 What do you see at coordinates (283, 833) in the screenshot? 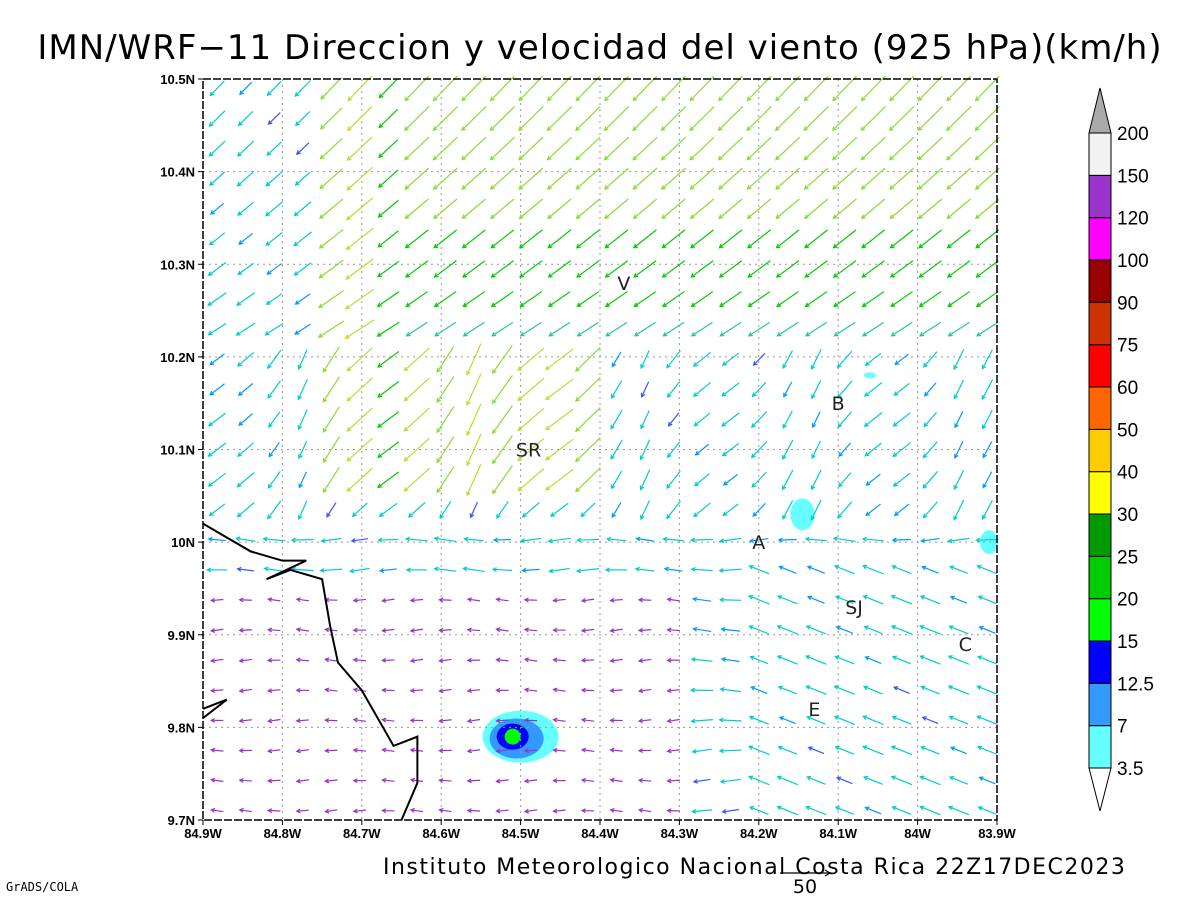
I see `x-tick-label: 84.8W` at bounding box center [283, 833].